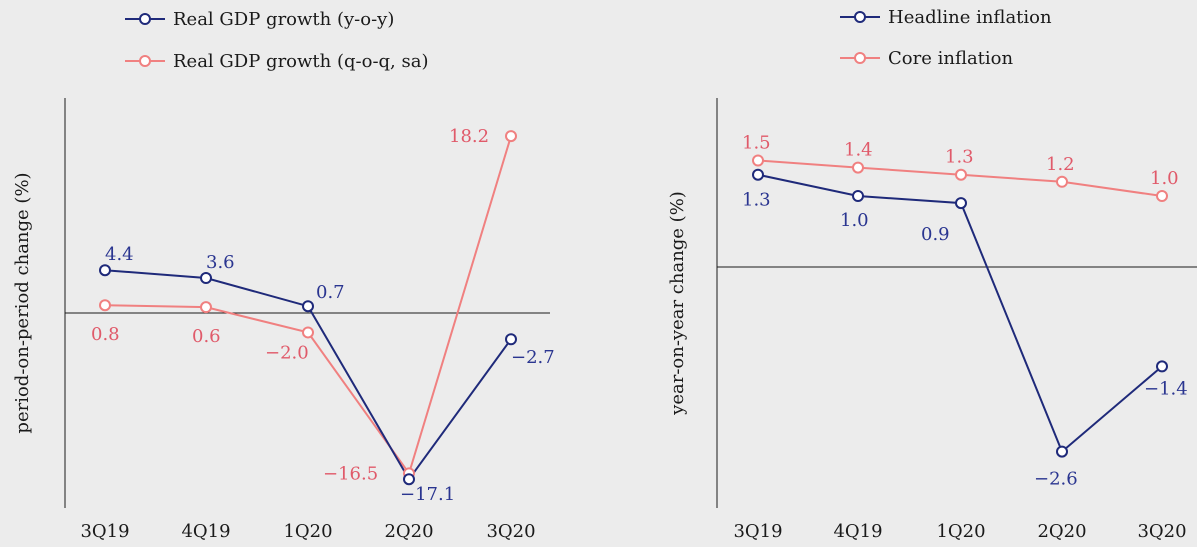 This screenshot has height=547, width=1197. Describe the element at coordinates (145, 19) in the screenshot. I see `legend-marker-gdp-yoy` at that location.